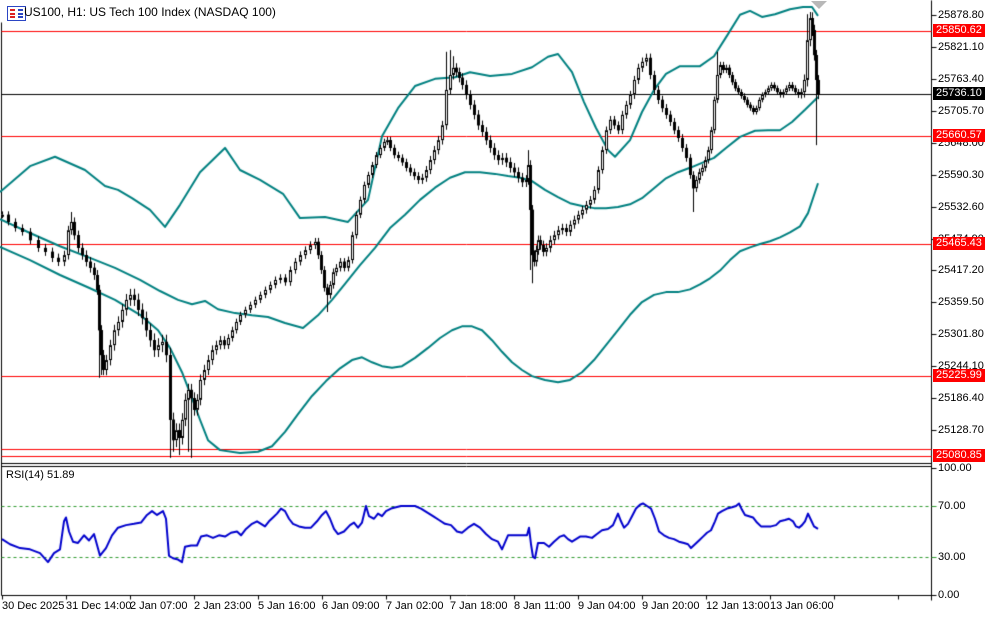  Describe the element at coordinates (961, 430) in the screenshot. I see `price-tick-label: 25128.70` at that location.